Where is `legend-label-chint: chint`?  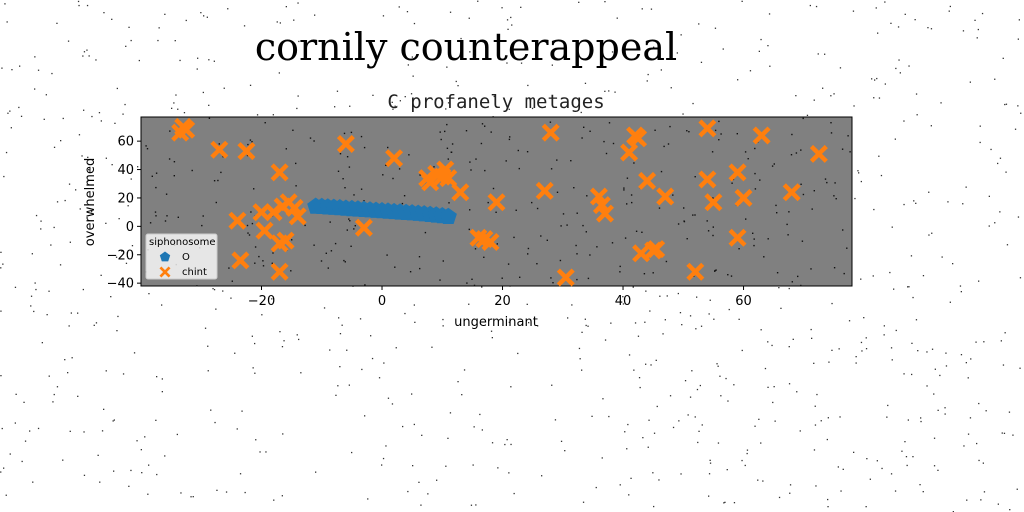 legend-label-chint: chint is located at coordinates (194, 272).